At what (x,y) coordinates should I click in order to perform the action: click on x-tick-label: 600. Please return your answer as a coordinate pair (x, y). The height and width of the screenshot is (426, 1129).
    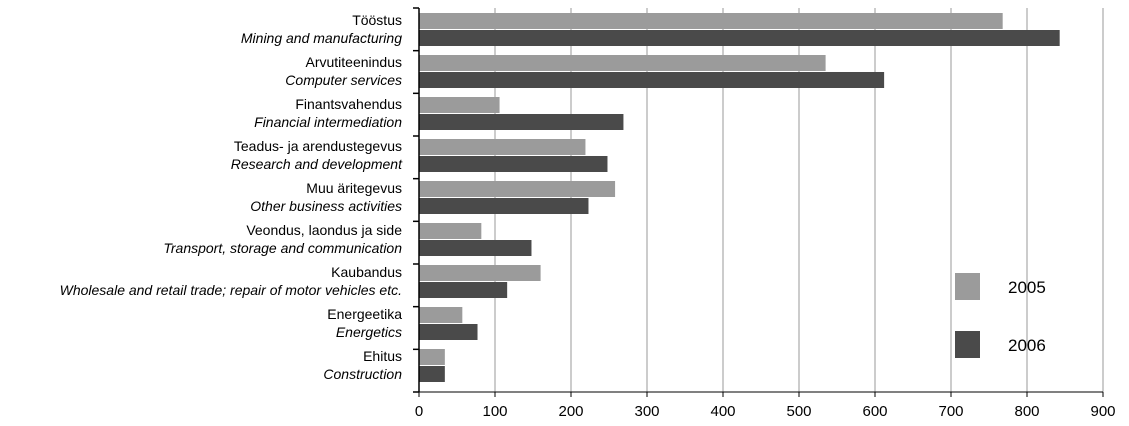
    Looking at the image, I should click on (874, 411).